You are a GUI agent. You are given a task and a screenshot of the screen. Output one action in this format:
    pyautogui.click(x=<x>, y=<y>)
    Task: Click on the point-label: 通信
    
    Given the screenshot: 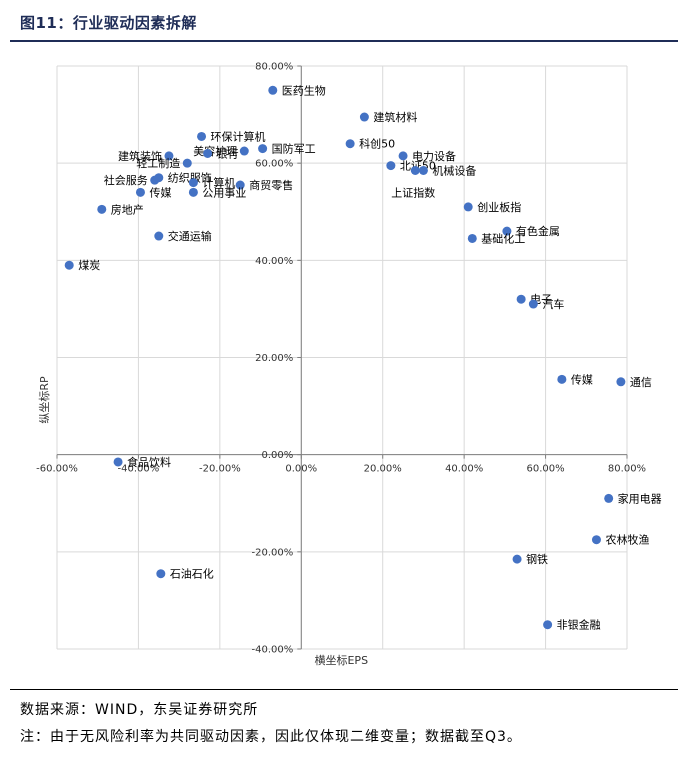 What is the action you would take?
    pyautogui.click(x=641, y=382)
    